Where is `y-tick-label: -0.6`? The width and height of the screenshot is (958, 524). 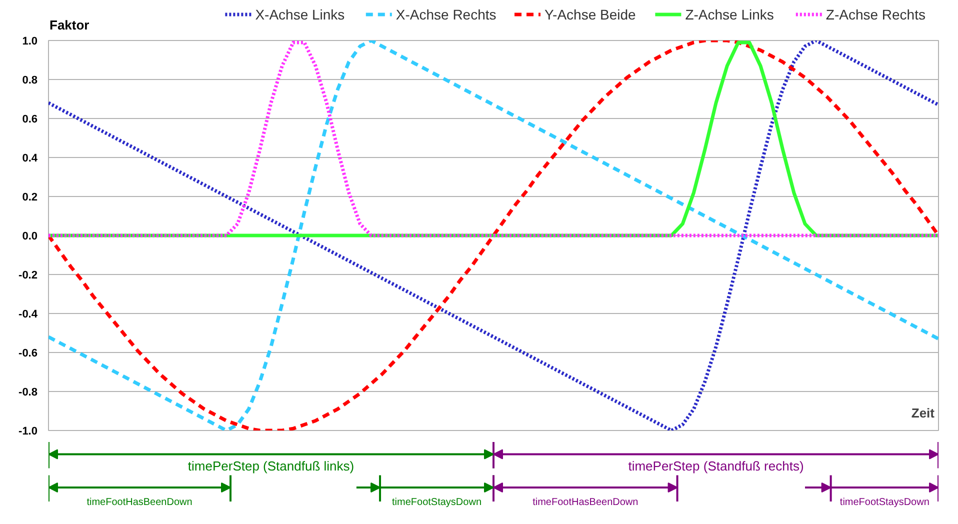
y-tick-label: -0.6 is located at coordinates (28, 354).